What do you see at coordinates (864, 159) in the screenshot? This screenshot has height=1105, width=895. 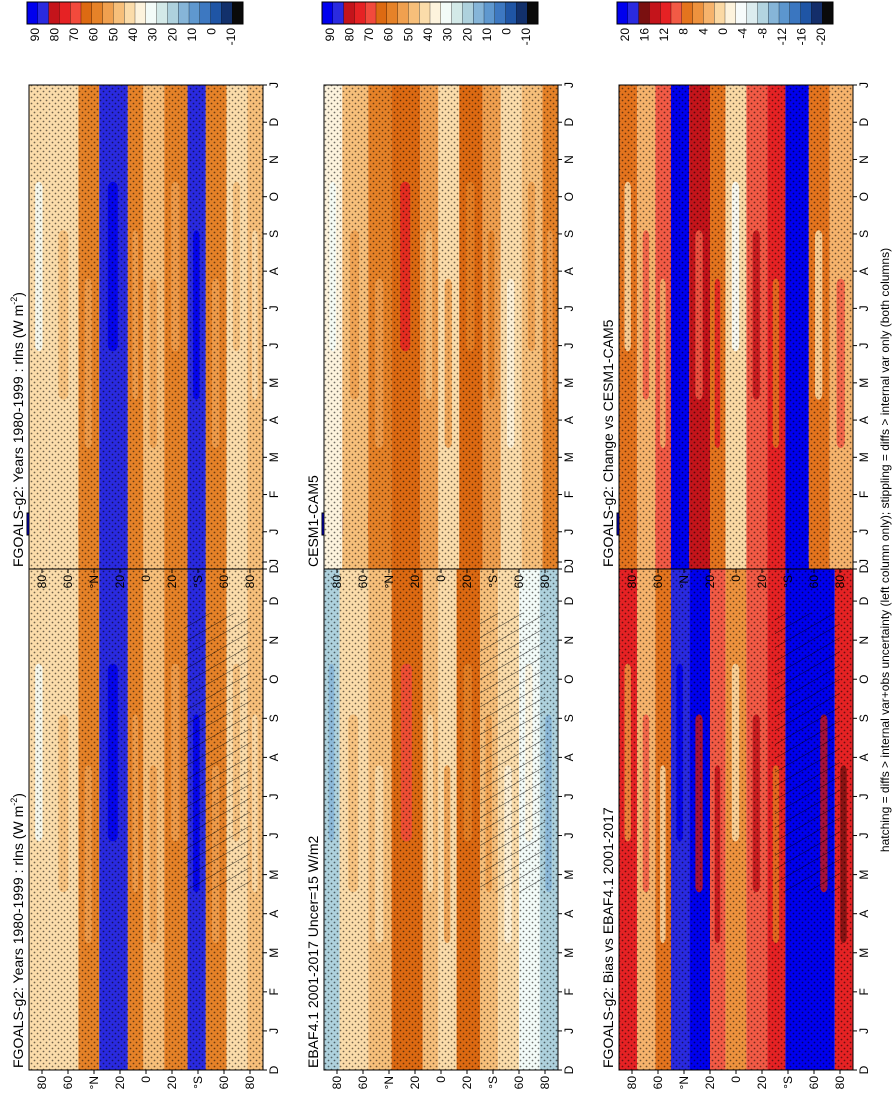 I see `month-tick-label: N` at bounding box center [864, 159].